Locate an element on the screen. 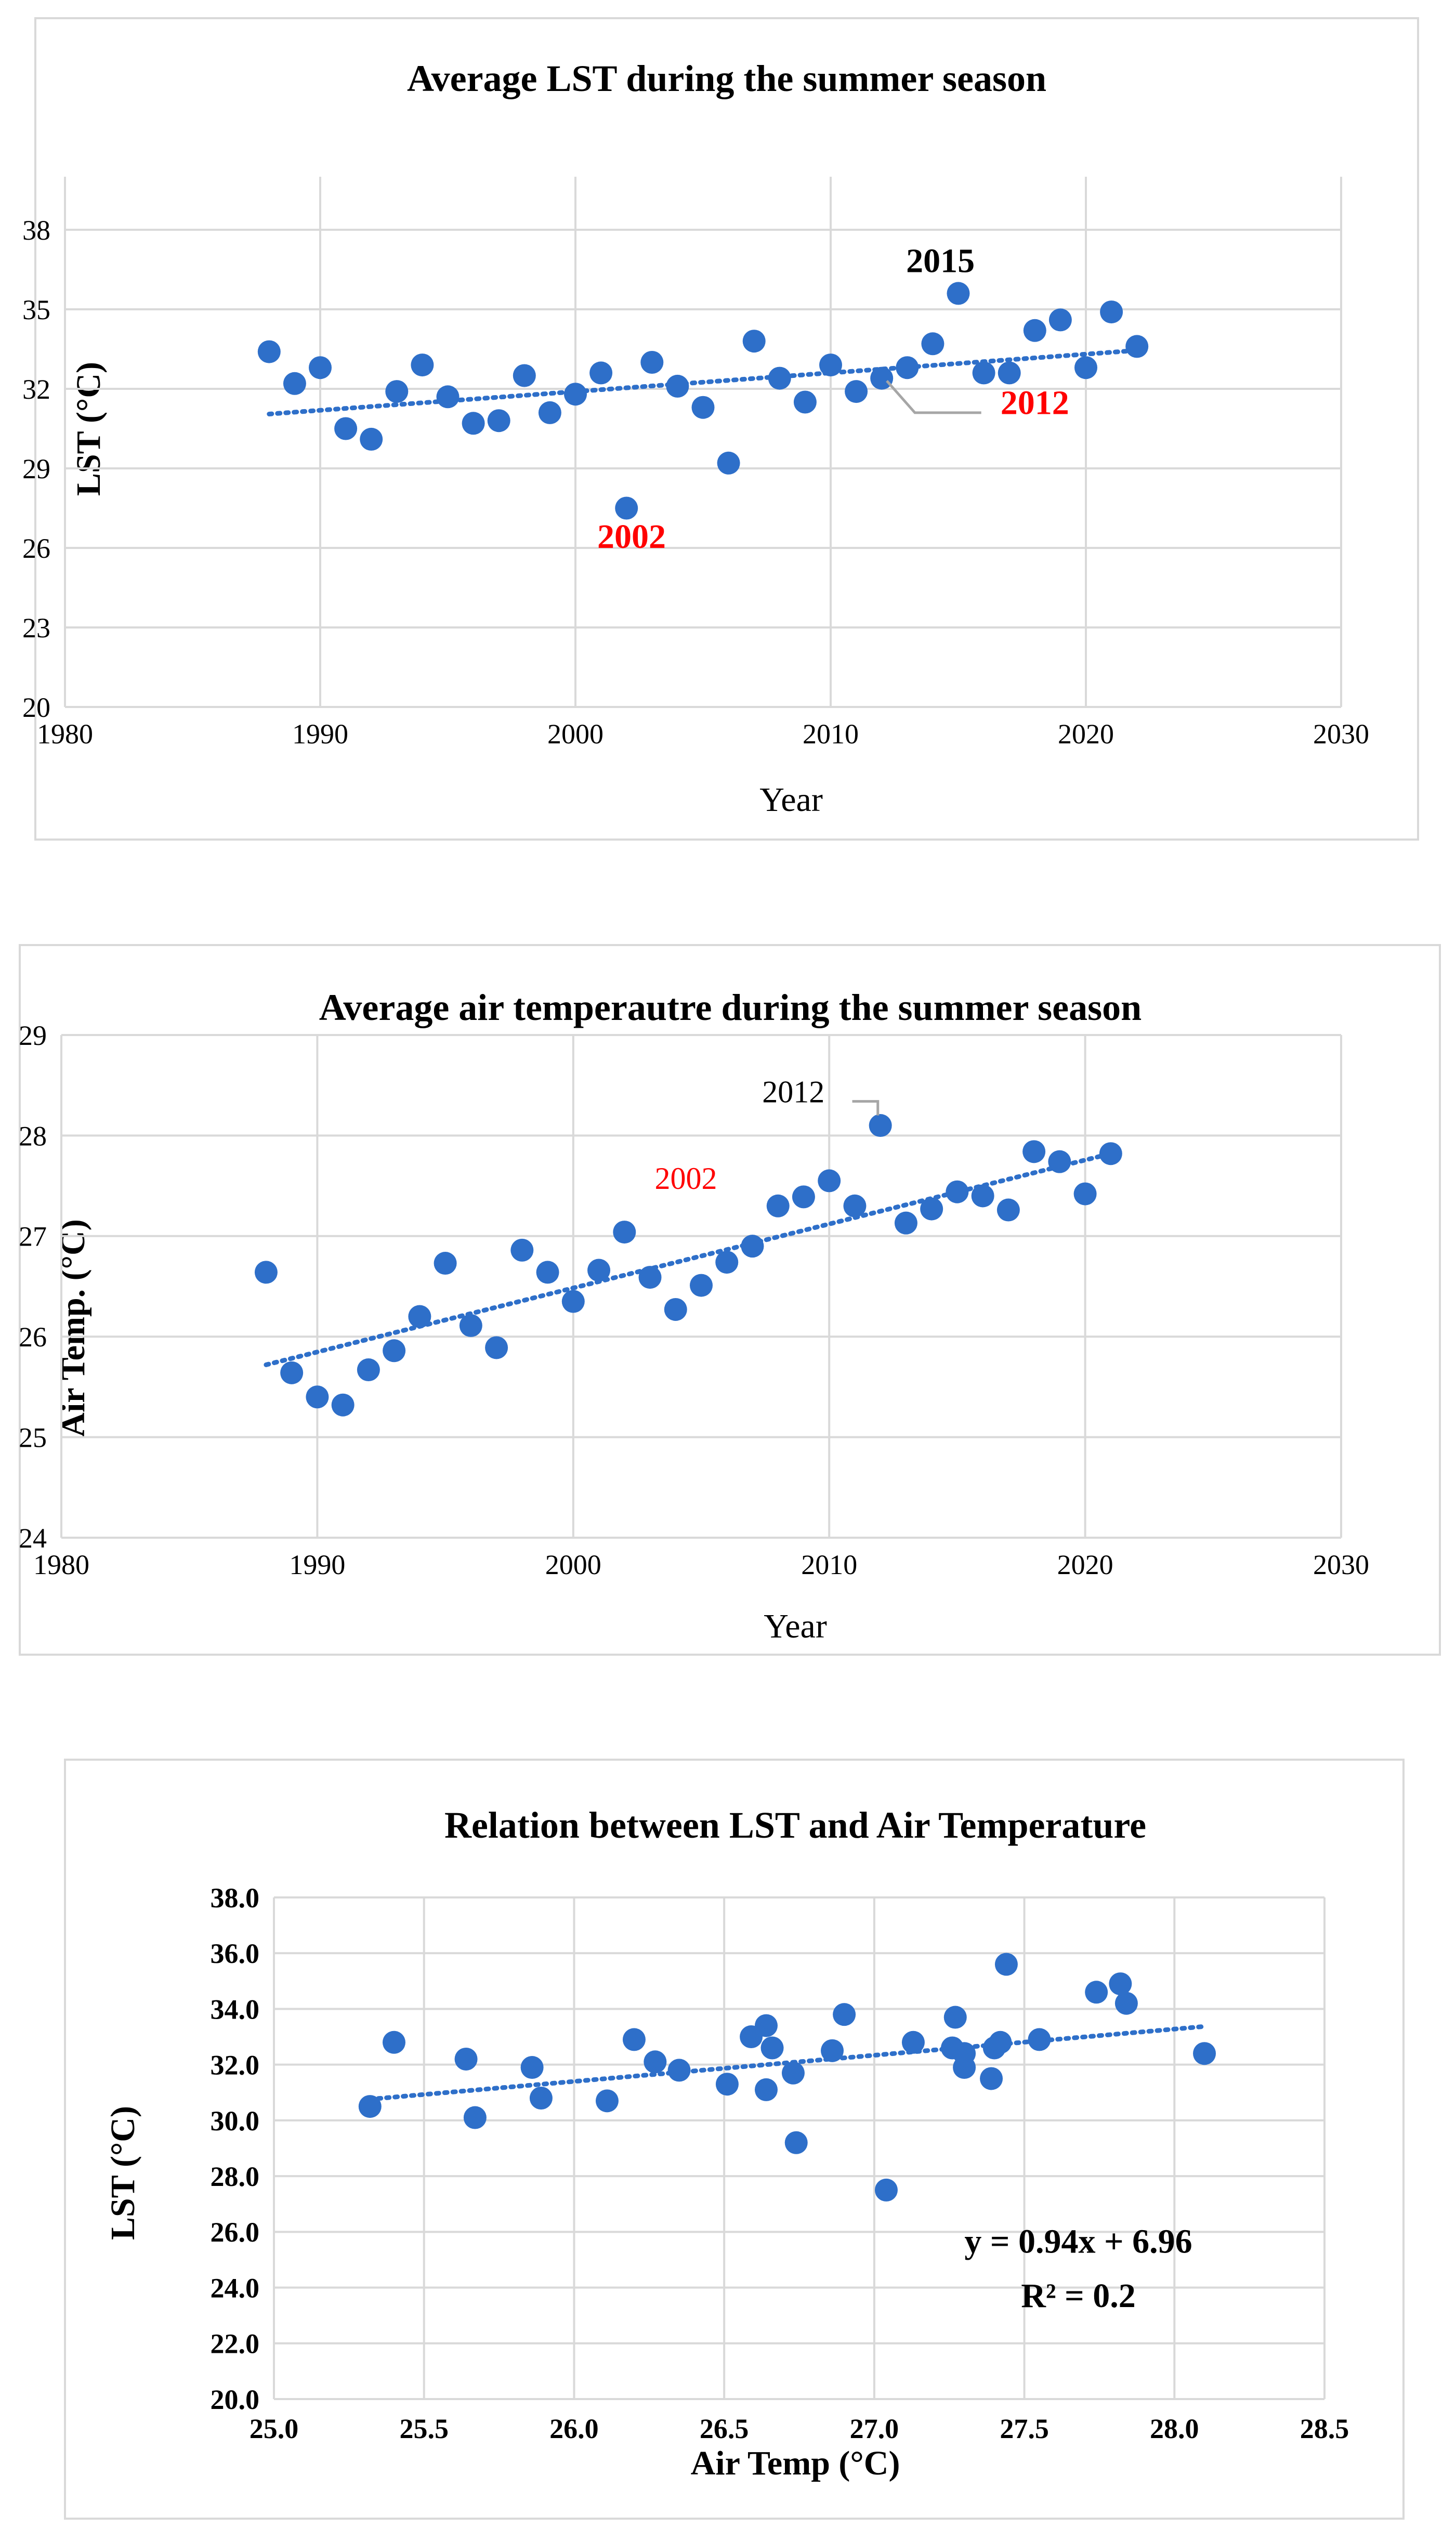  y-tick-label: 32 is located at coordinates (36, 389).